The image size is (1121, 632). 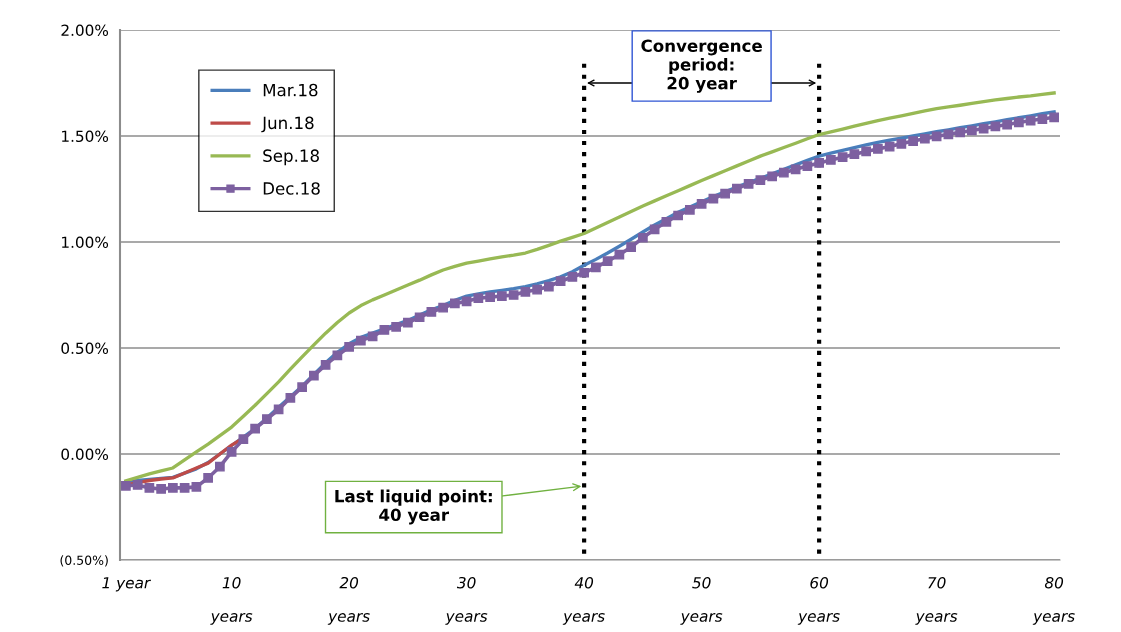 I want to click on category-label: 70 years, so click(x=936, y=600).